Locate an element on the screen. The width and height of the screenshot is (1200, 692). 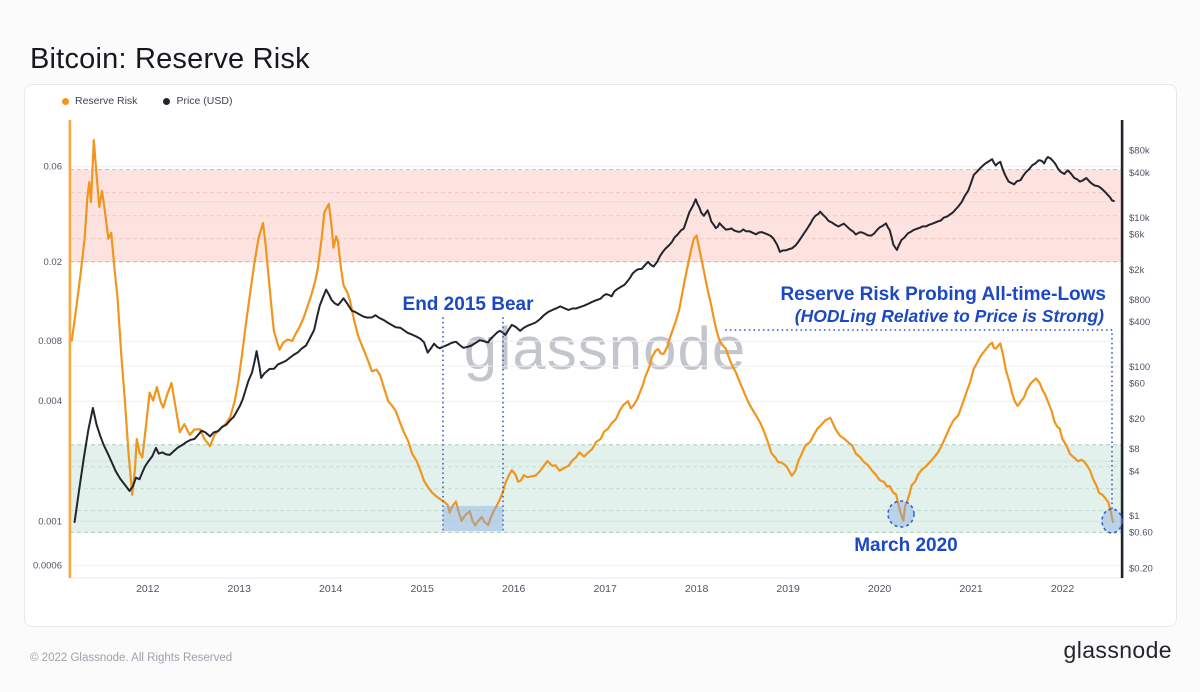
legend-item-reserve-risk: Reserve Risk is located at coordinates (99, 101).